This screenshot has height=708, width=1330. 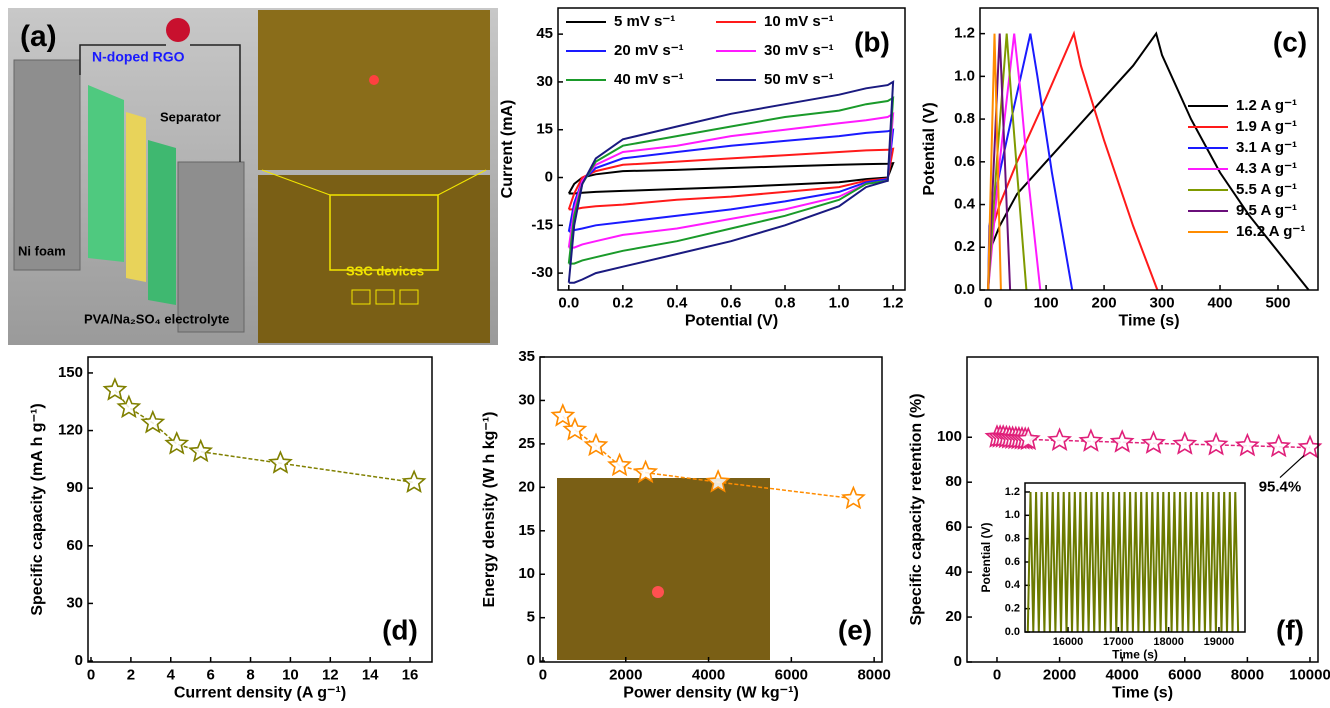 I want to click on x-tick-label: 19000, so click(x=1219, y=642).